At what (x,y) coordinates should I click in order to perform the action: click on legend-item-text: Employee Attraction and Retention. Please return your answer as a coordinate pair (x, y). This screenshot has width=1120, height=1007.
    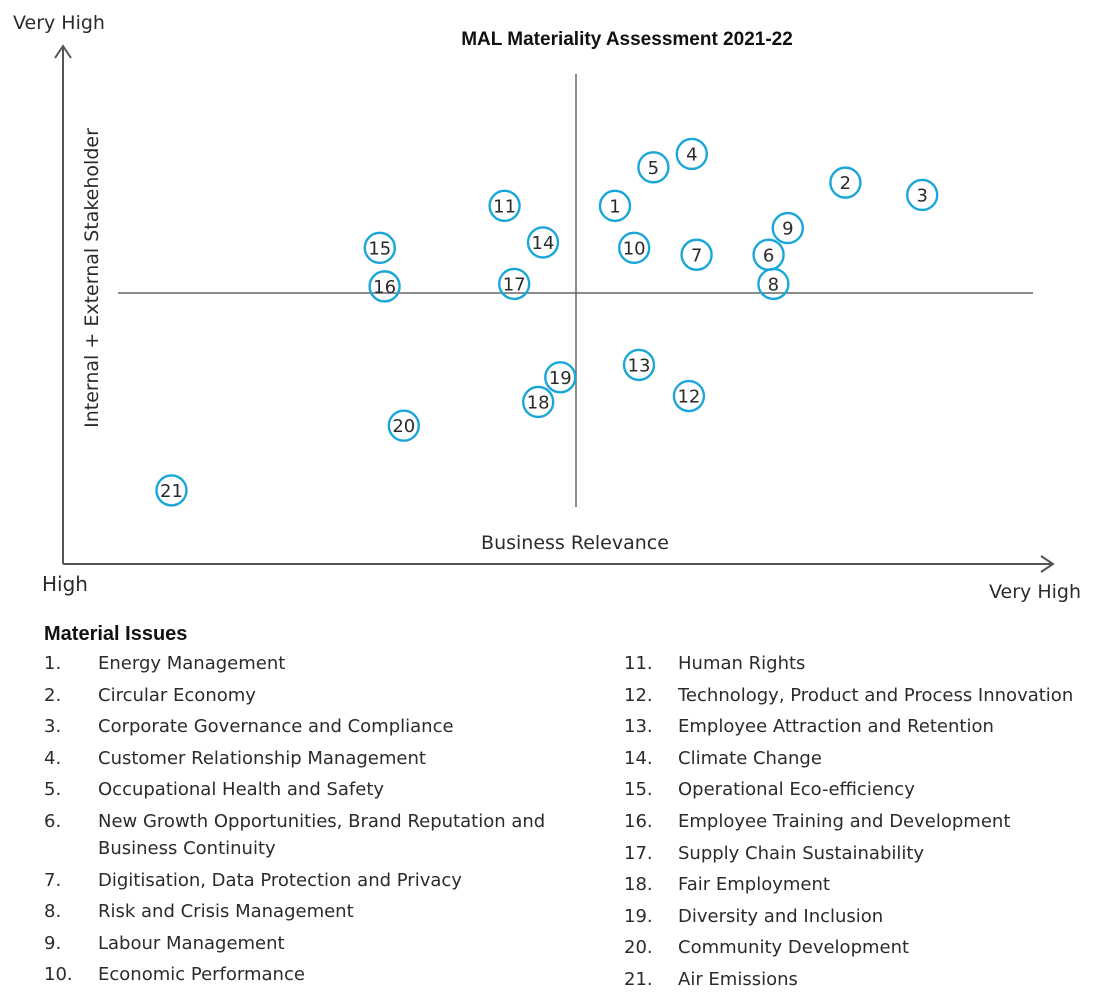
    Looking at the image, I should click on (836, 727).